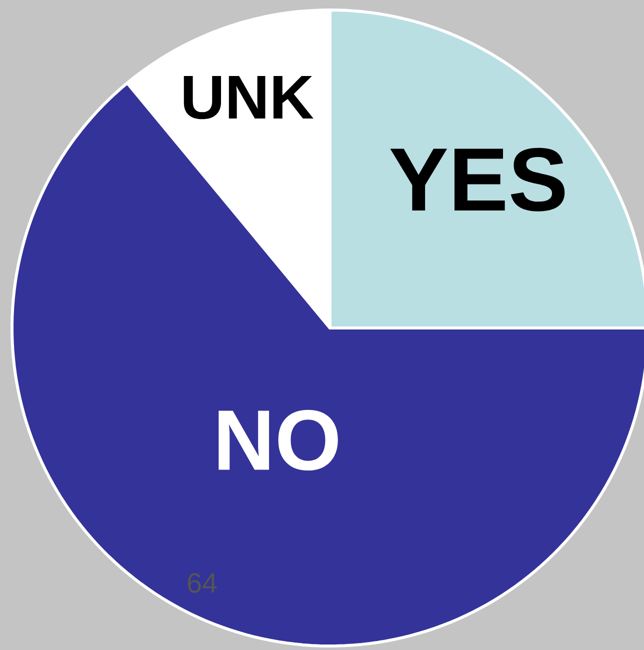 This screenshot has width=644, height=650. I want to click on text: 64, so click(202, 583).